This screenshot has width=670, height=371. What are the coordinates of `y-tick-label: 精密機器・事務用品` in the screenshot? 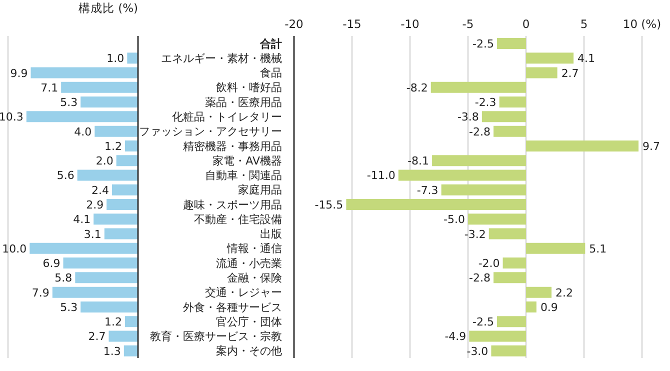 It's located at (232, 146).